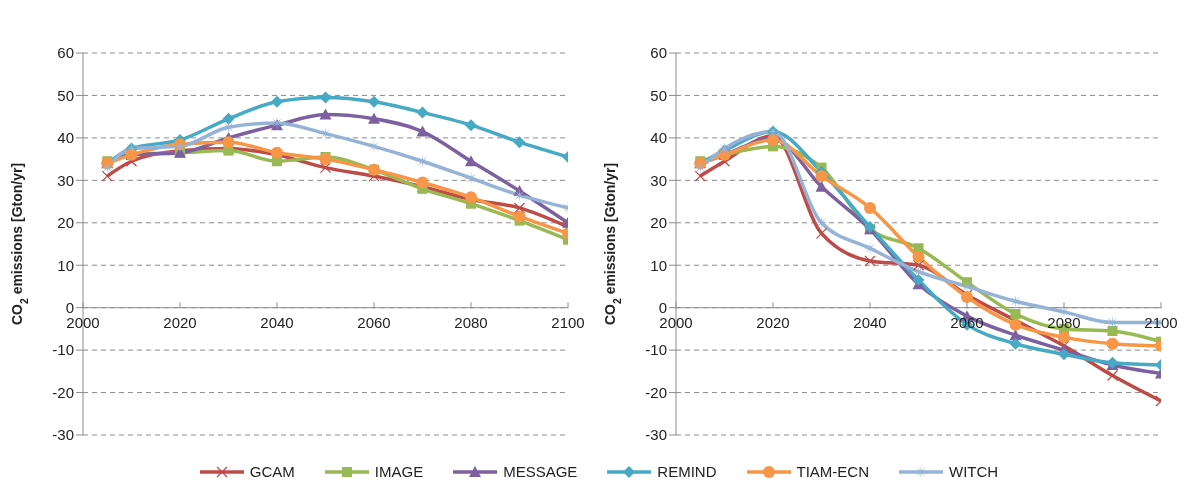 The height and width of the screenshot is (497, 1195). Describe the element at coordinates (833, 471) in the screenshot. I see `legend-label: TIAM-ECN` at that location.